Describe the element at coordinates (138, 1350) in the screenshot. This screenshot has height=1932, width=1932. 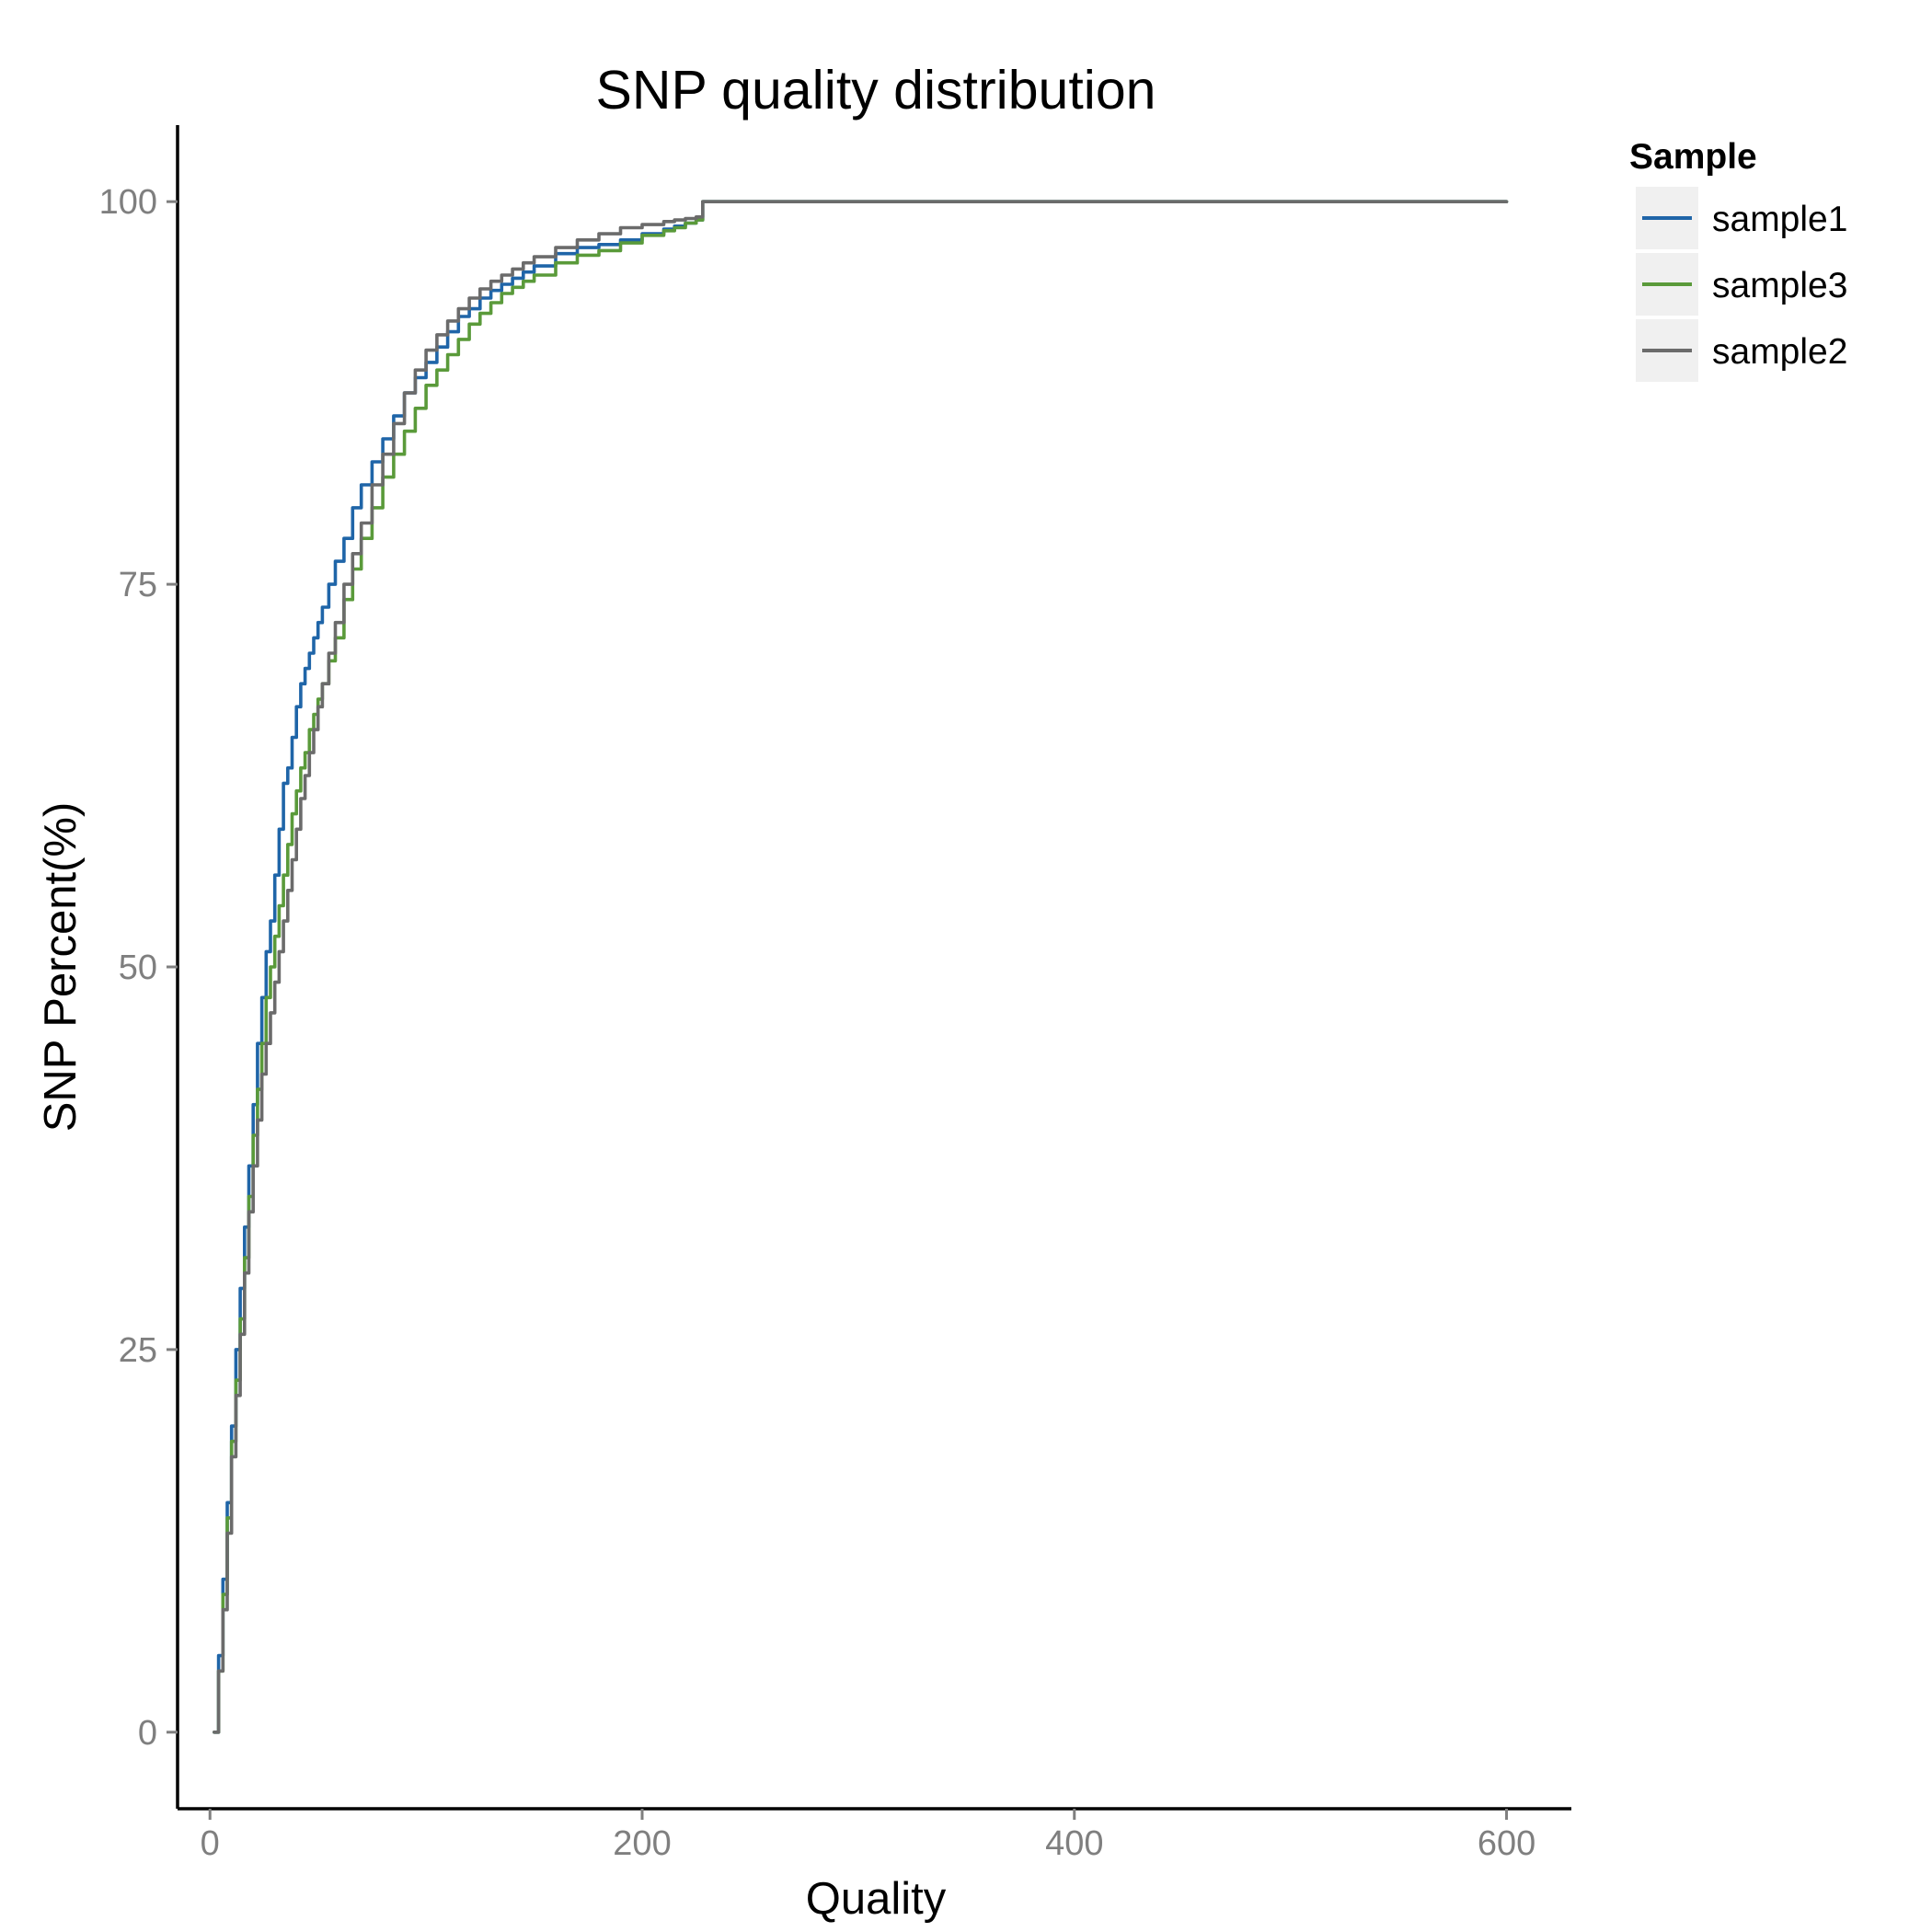
I see `y-tick-label: 25` at that location.